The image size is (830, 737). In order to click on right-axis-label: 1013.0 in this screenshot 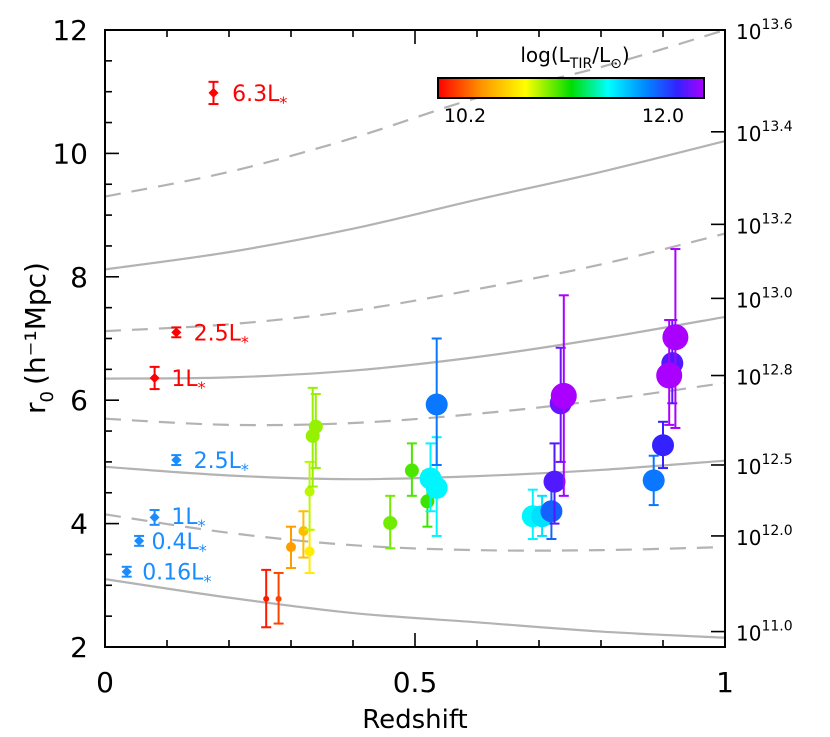, I will do `click(764, 298)`.